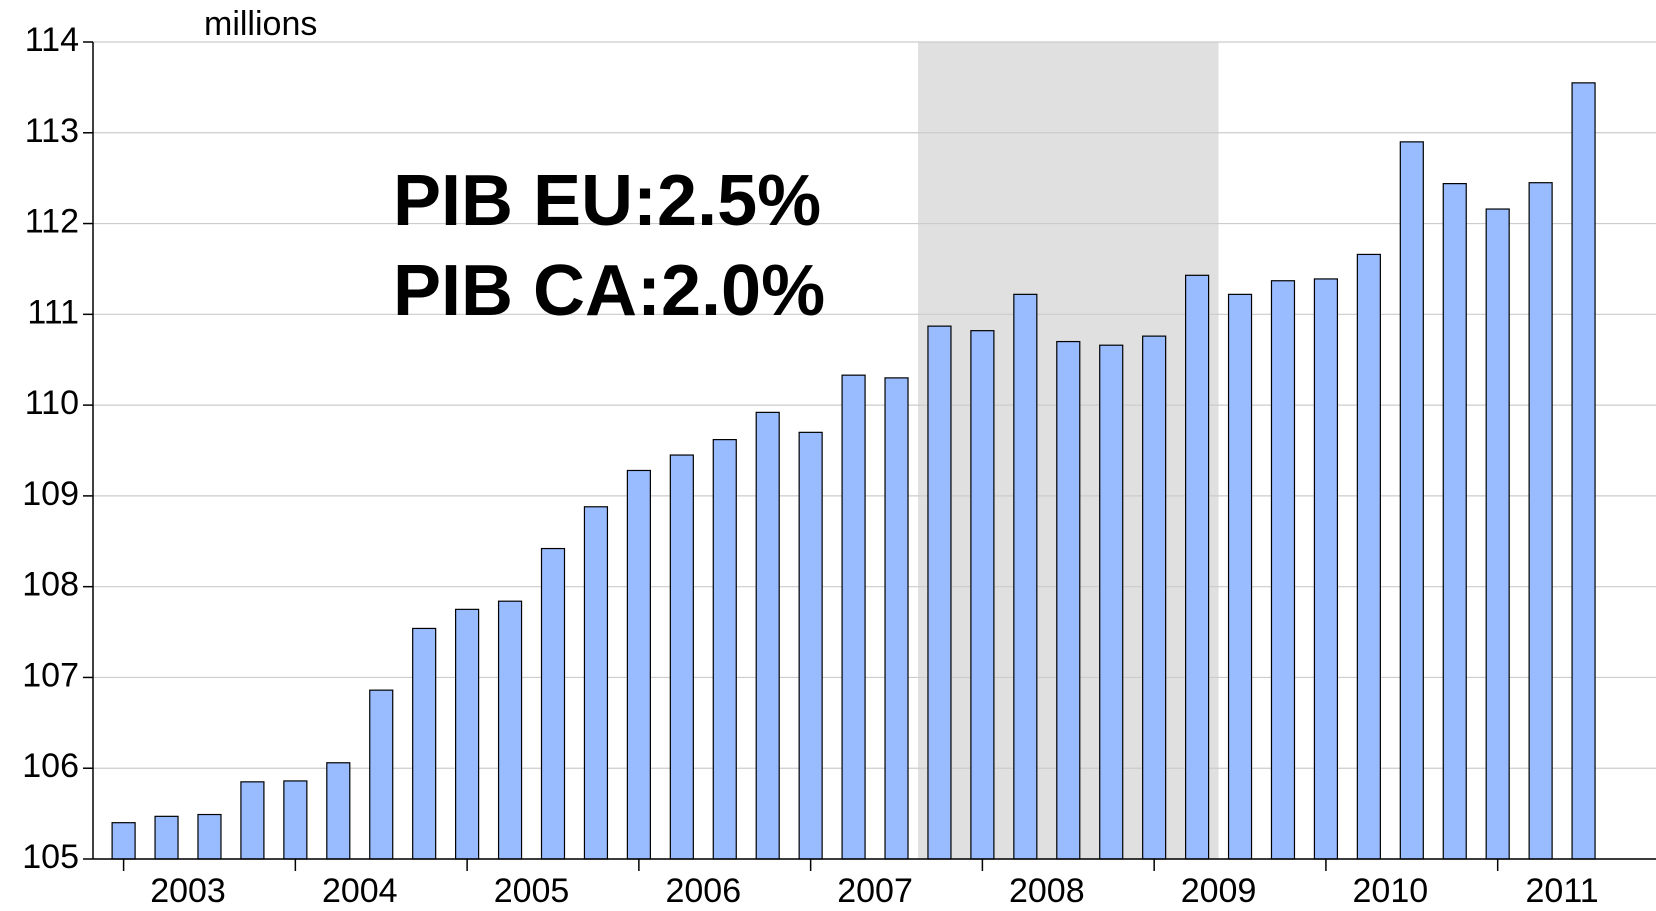 This screenshot has width=1656, height=911. Describe the element at coordinates (1562, 891) in the screenshot. I see `x-tick-label: 2011` at that location.